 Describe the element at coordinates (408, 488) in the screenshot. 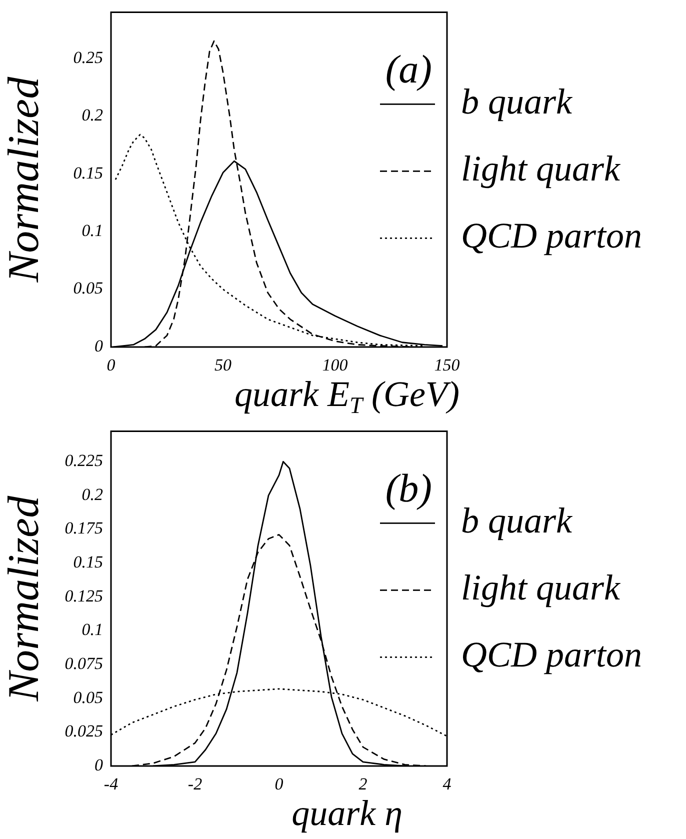

I see `annotation: (b)` at that location.